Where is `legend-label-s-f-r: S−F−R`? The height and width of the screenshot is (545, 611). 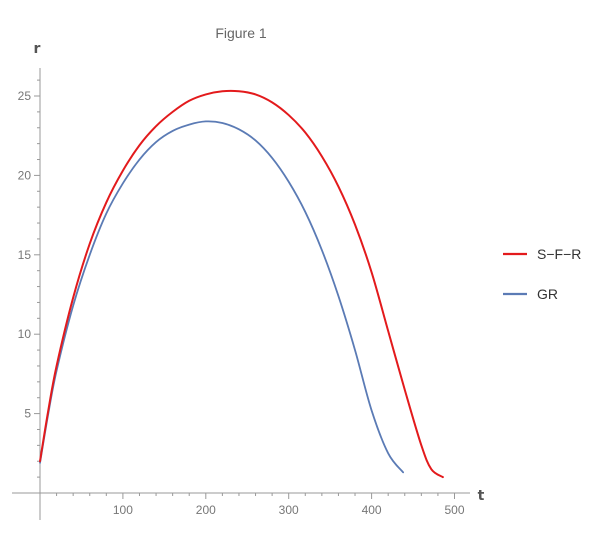 legend-label-s-f-r: S−F−R is located at coordinates (559, 254).